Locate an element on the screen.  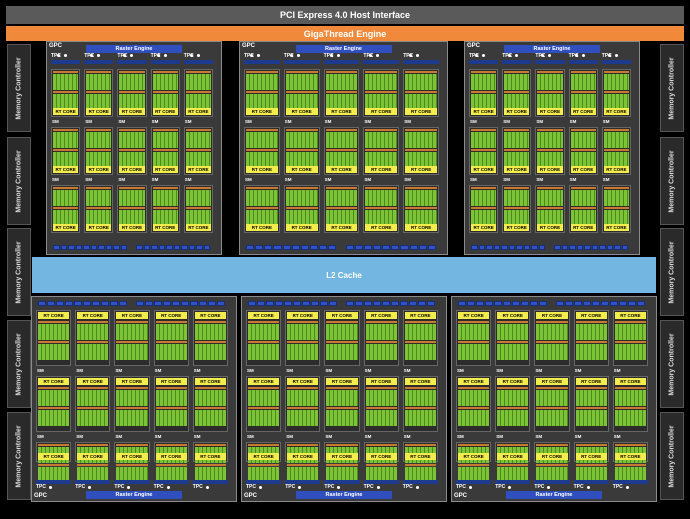
raster-engine: Raster Engine is located at coordinates (344, 495).